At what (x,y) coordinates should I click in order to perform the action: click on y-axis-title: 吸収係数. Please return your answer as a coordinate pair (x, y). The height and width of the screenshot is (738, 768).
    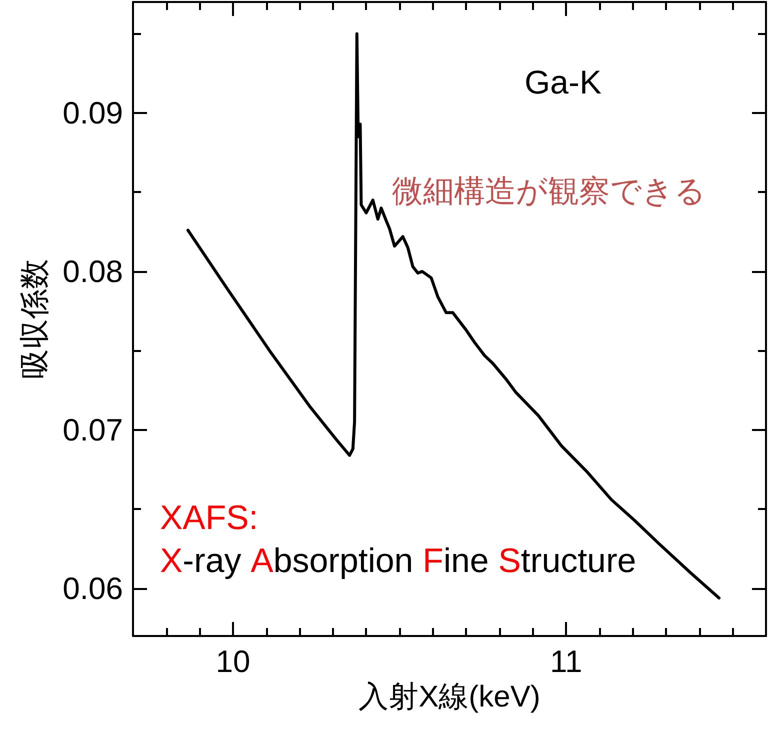
    Looking at the image, I should click on (35, 319).